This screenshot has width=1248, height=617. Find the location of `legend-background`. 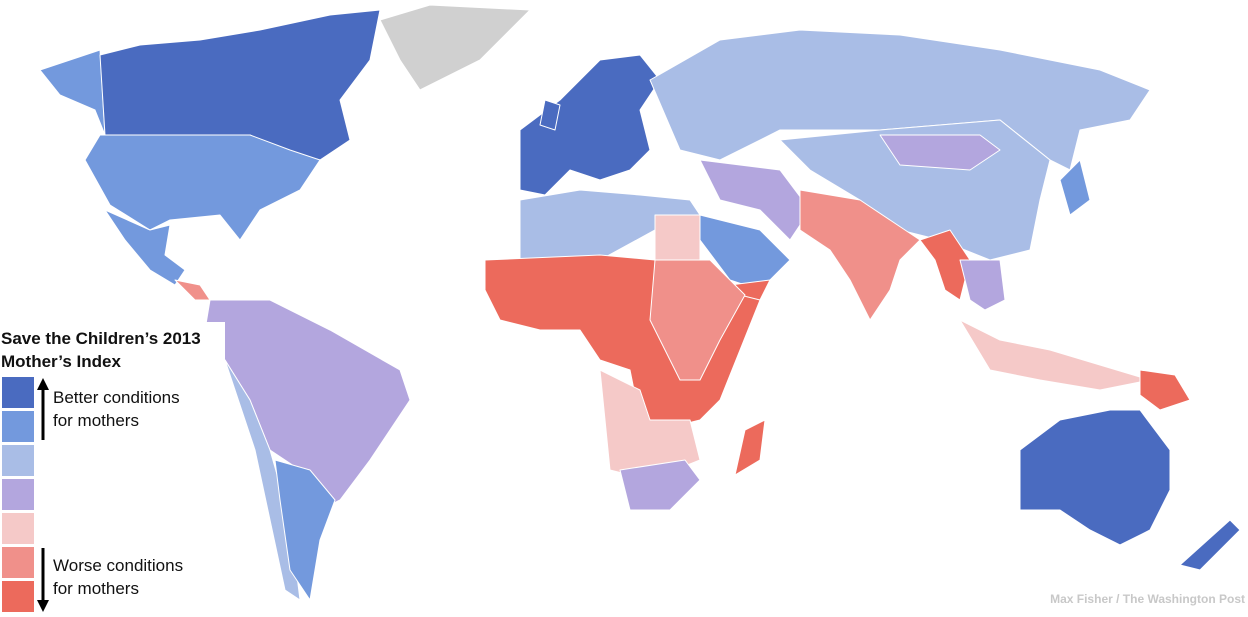

legend-background is located at coordinates (112, 469).